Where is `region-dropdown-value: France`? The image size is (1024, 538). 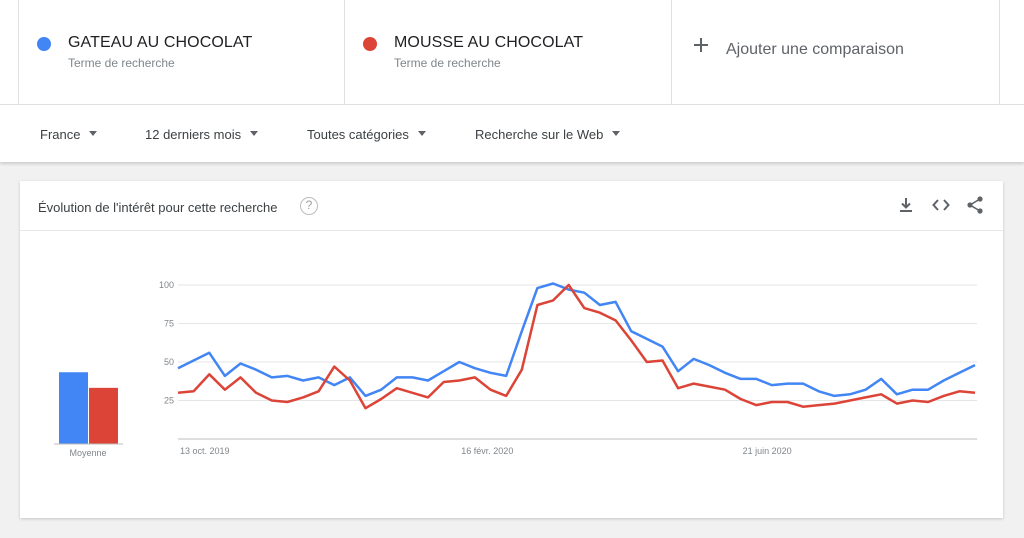 region-dropdown-value: France is located at coordinates (60, 134).